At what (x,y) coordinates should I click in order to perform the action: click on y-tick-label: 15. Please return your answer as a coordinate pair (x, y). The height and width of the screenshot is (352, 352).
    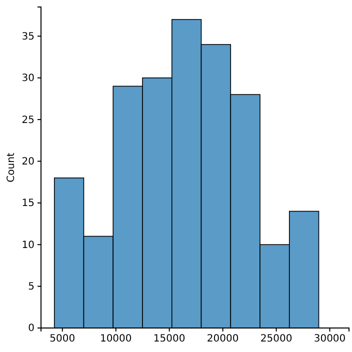
    Looking at the image, I should click on (28, 204).